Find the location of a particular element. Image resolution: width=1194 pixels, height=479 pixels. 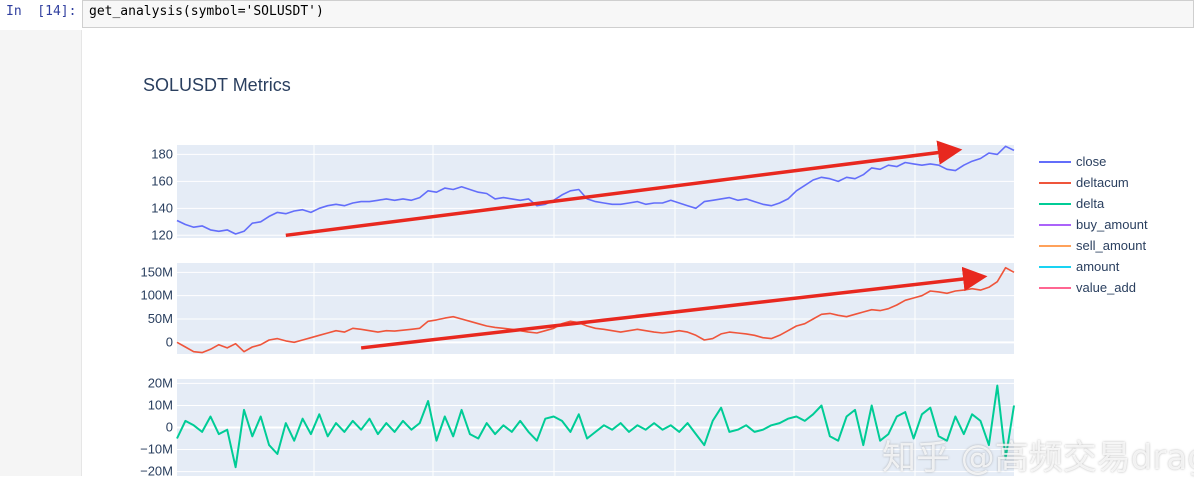

legend-item-value_add: value_add is located at coordinates (1087, 287).